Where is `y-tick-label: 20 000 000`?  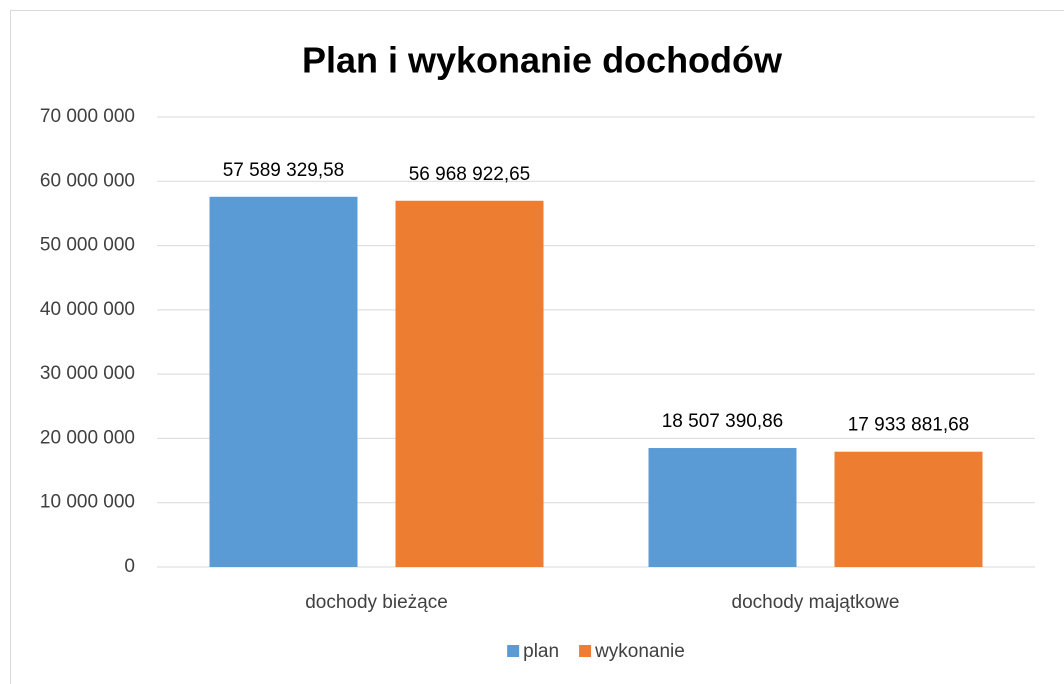
y-tick-label: 20 000 000 is located at coordinates (87, 437).